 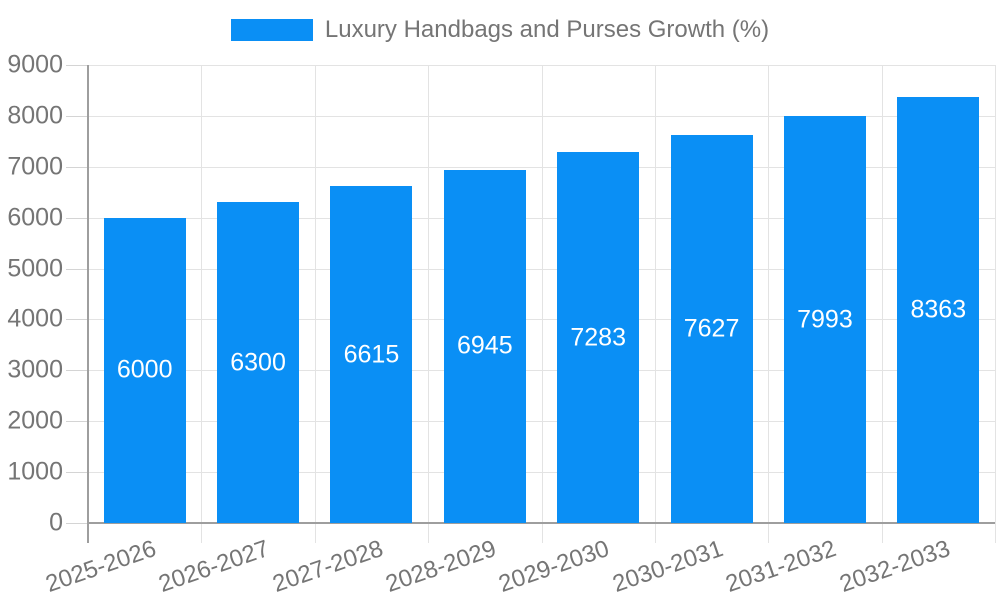 I want to click on bar-value-label: 8363, so click(x=938, y=309).